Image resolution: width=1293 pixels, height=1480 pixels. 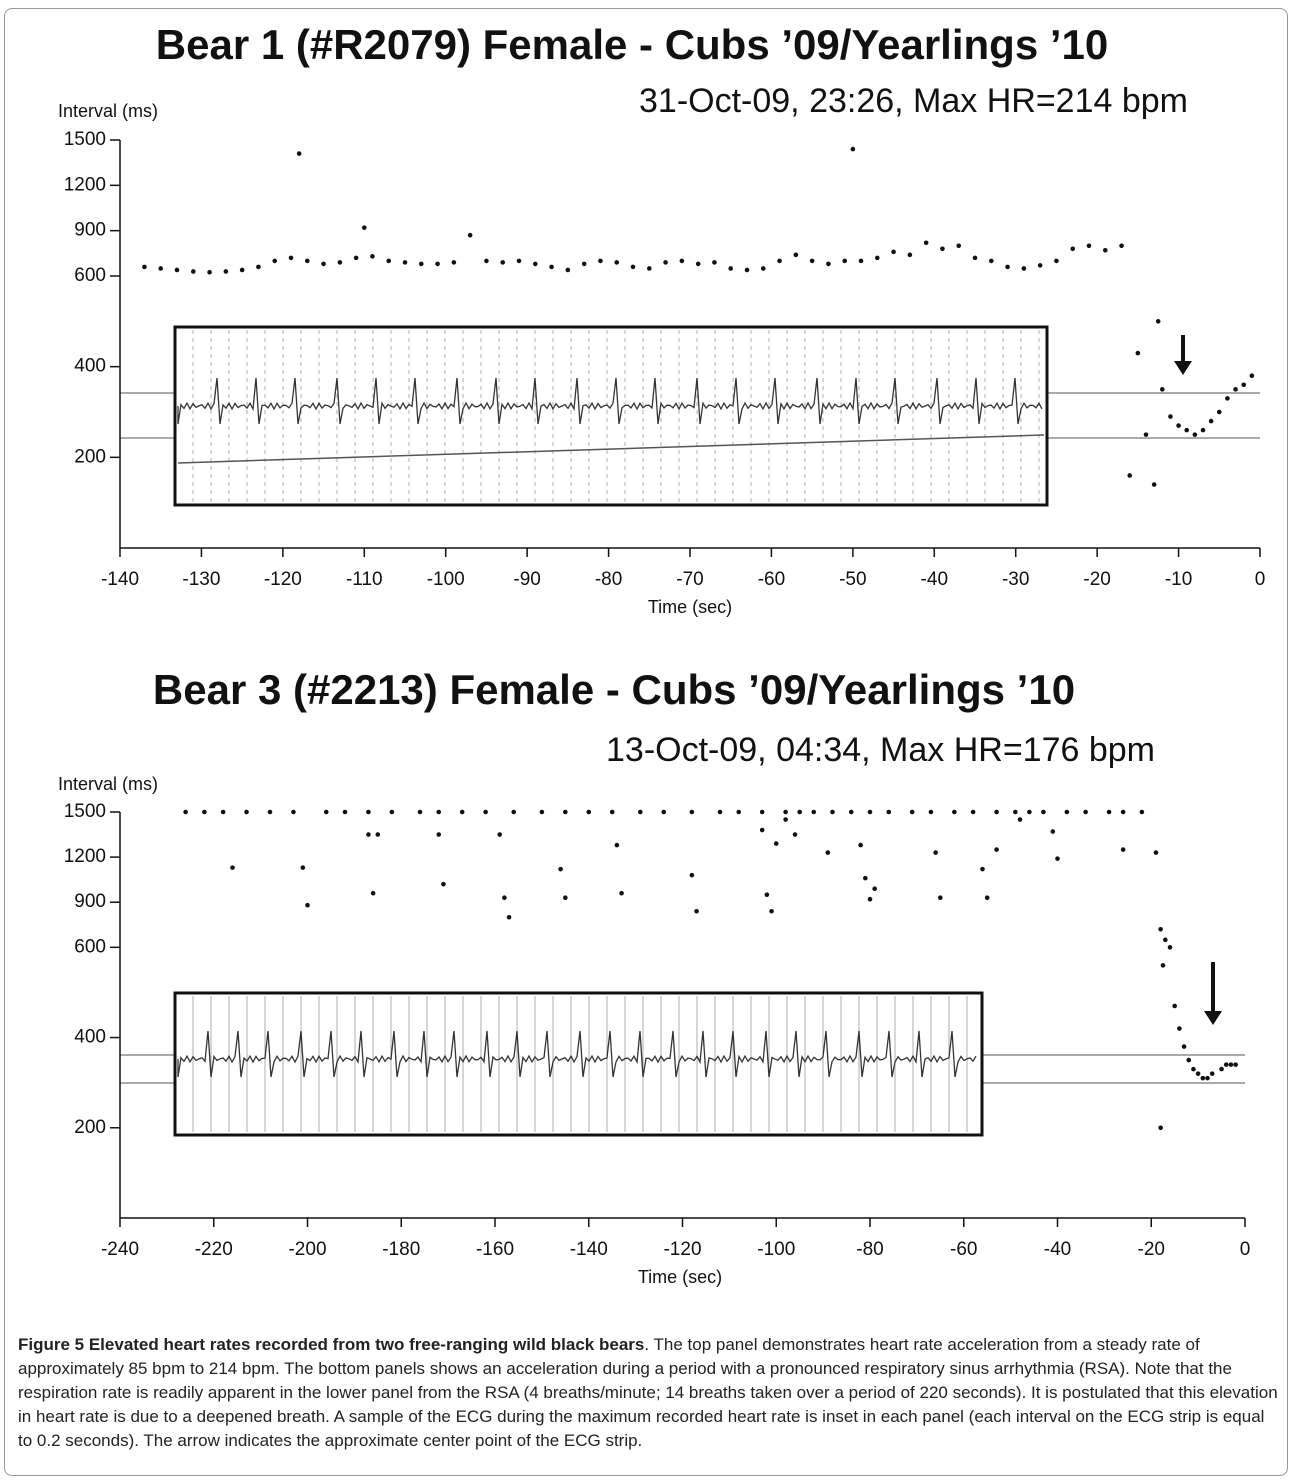 I want to click on y-tick-label: 400, so click(x=90, y=366).